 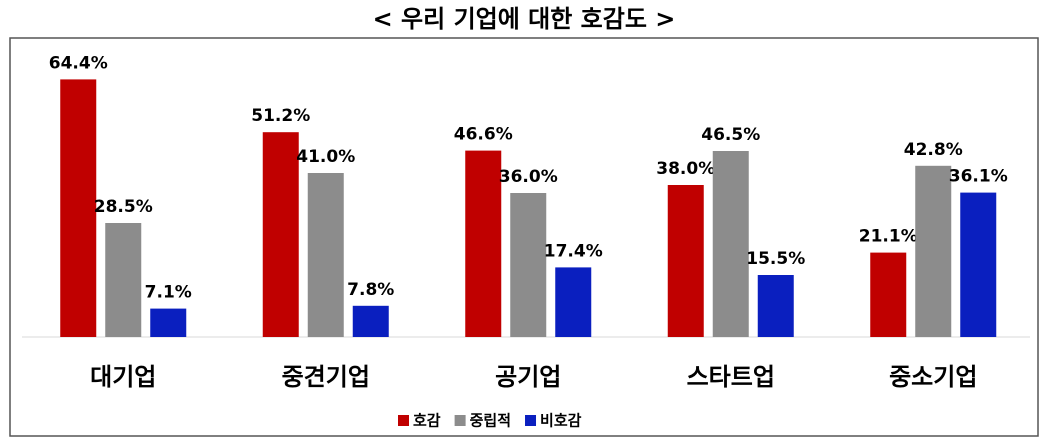 What do you see at coordinates (483, 135) in the screenshot?
I see `value-label: 46.6%` at bounding box center [483, 135].